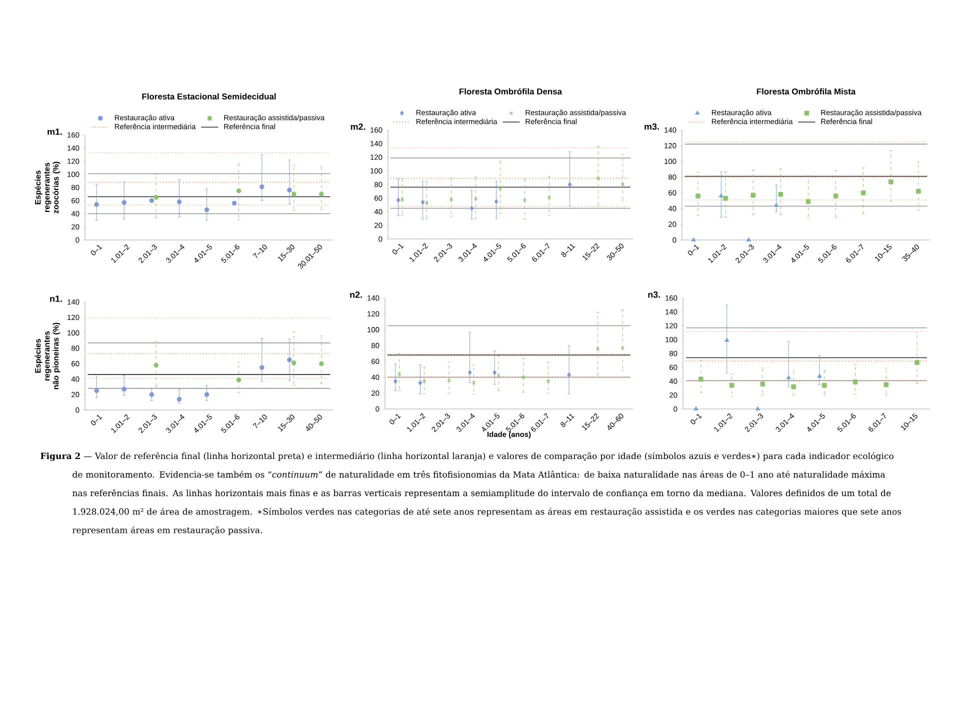 This screenshot has width=954, height=722. What do you see at coordinates (356, 295) in the screenshot?
I see `text: n2.` at bounding box center [356, 295].